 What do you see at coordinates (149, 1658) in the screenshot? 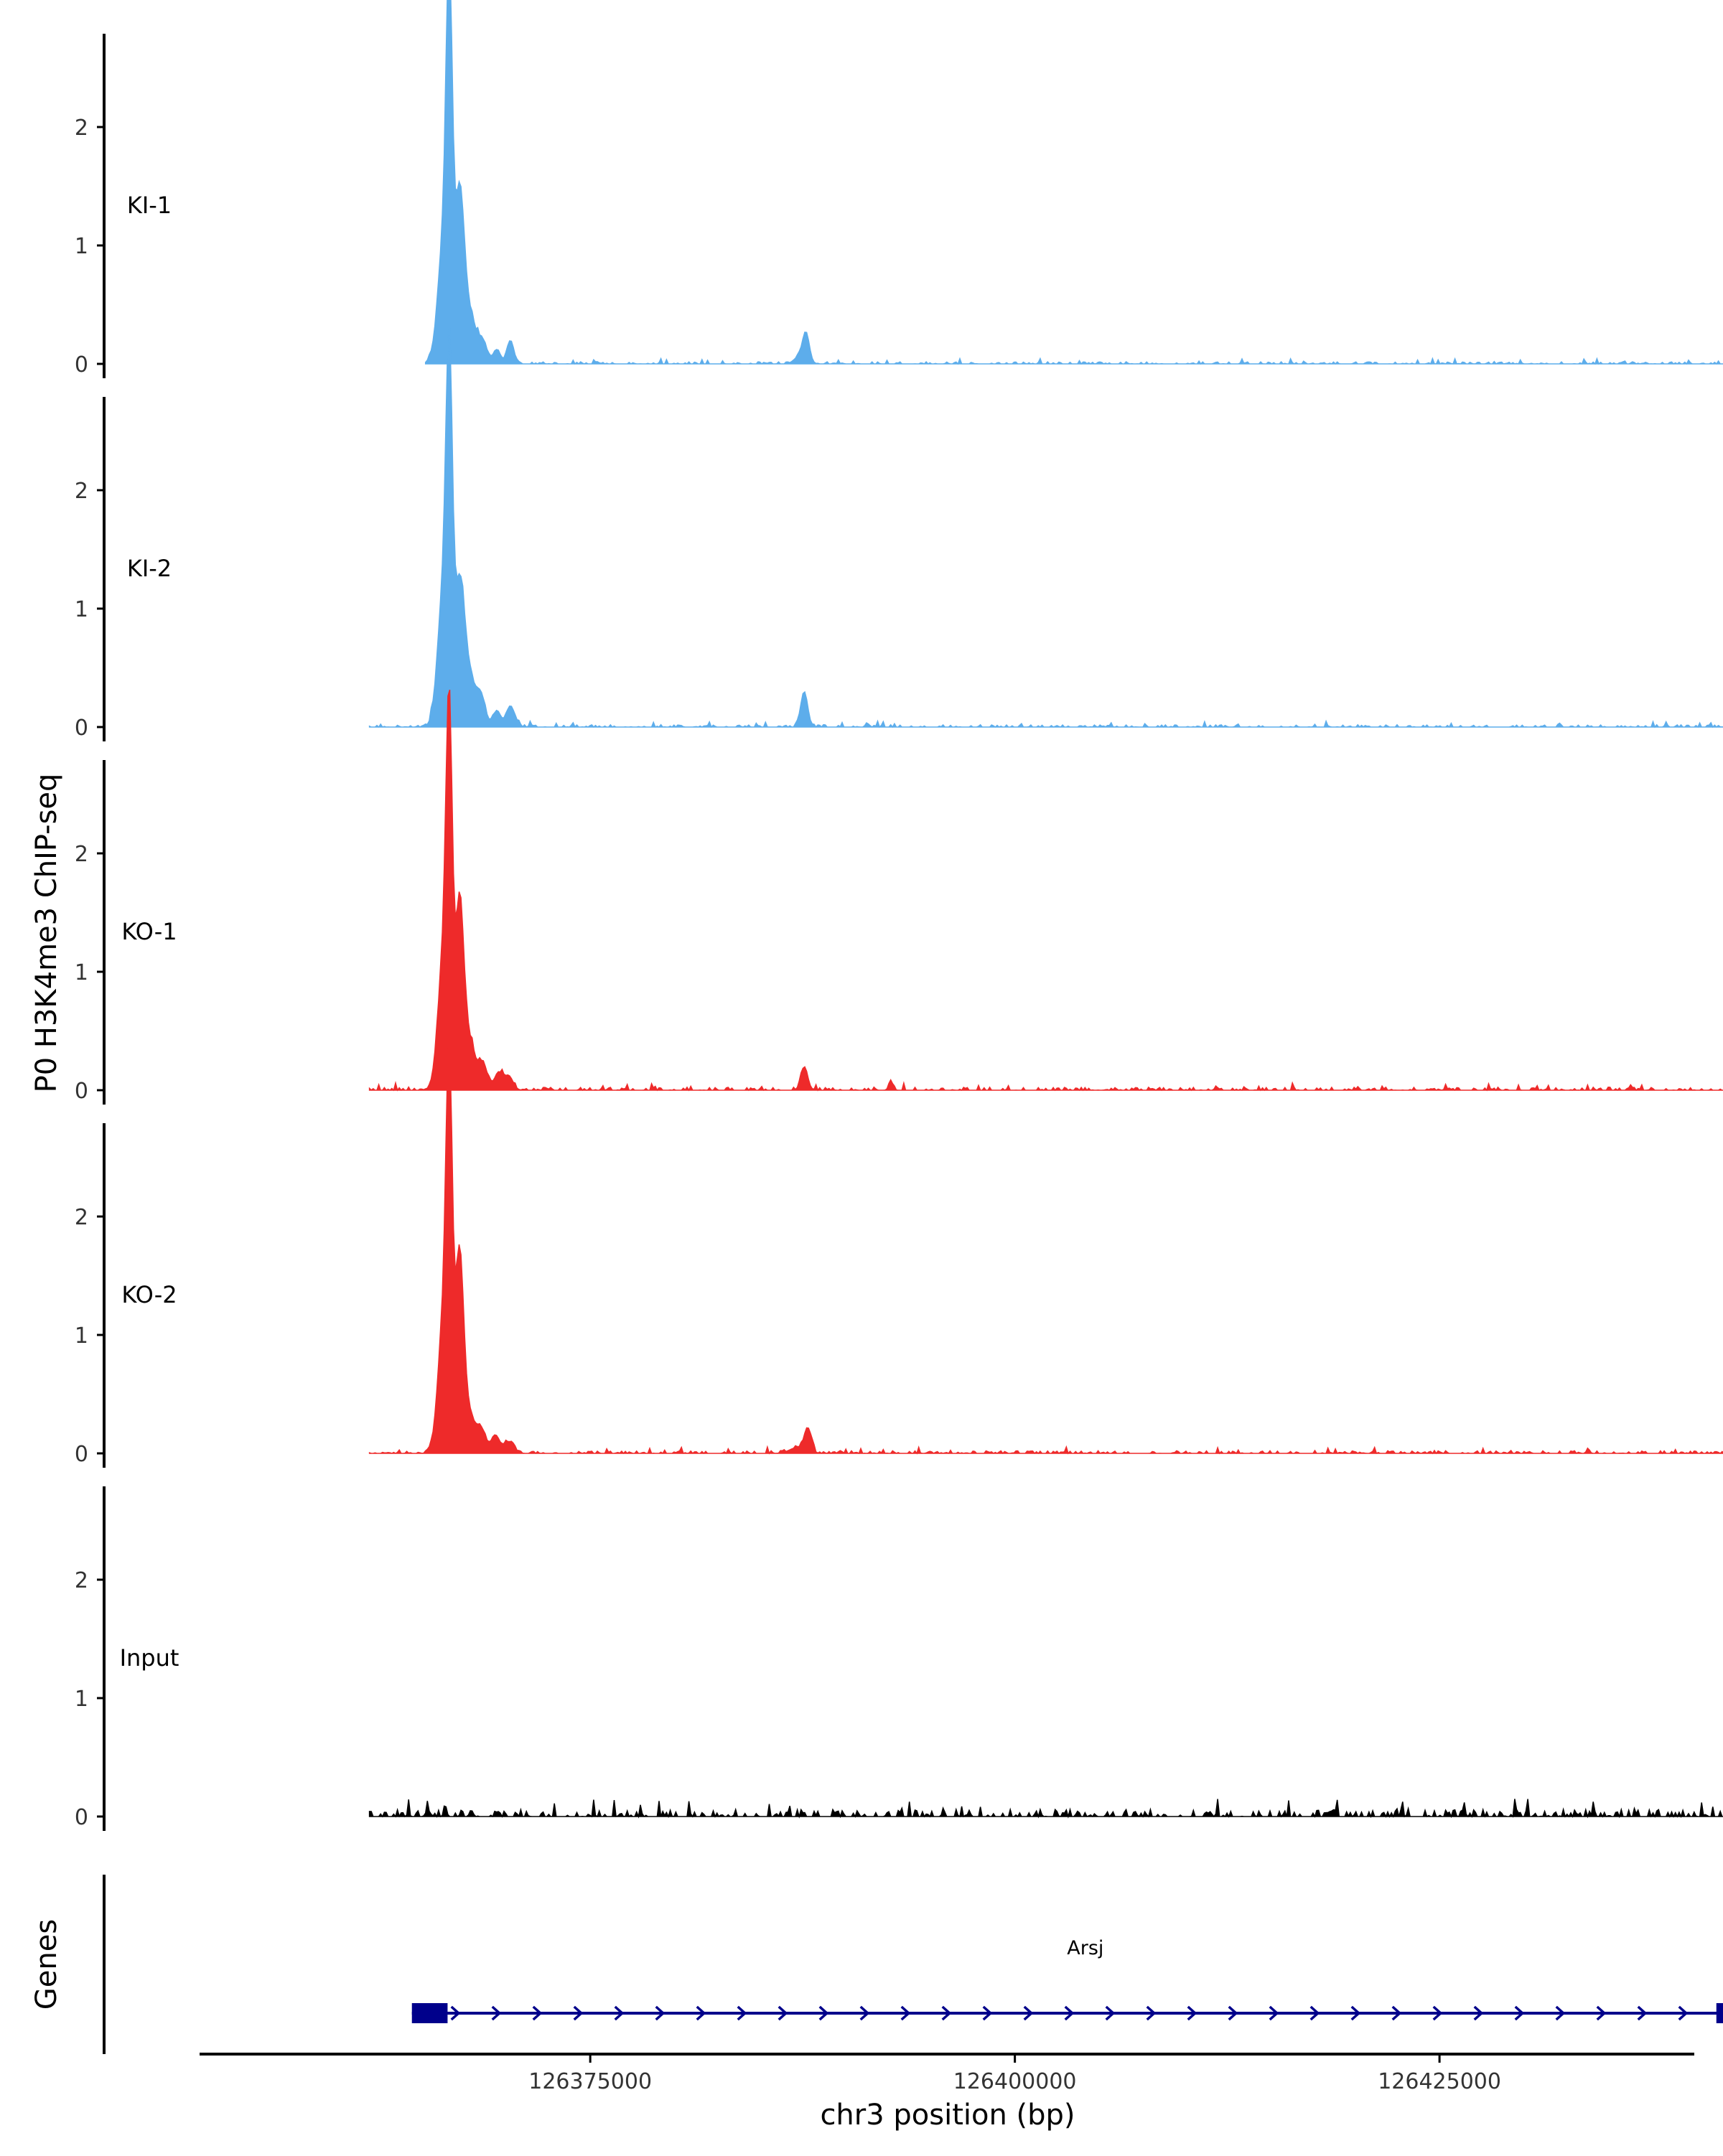
I see `track-label: Input` at bounding box center [149, 1658].